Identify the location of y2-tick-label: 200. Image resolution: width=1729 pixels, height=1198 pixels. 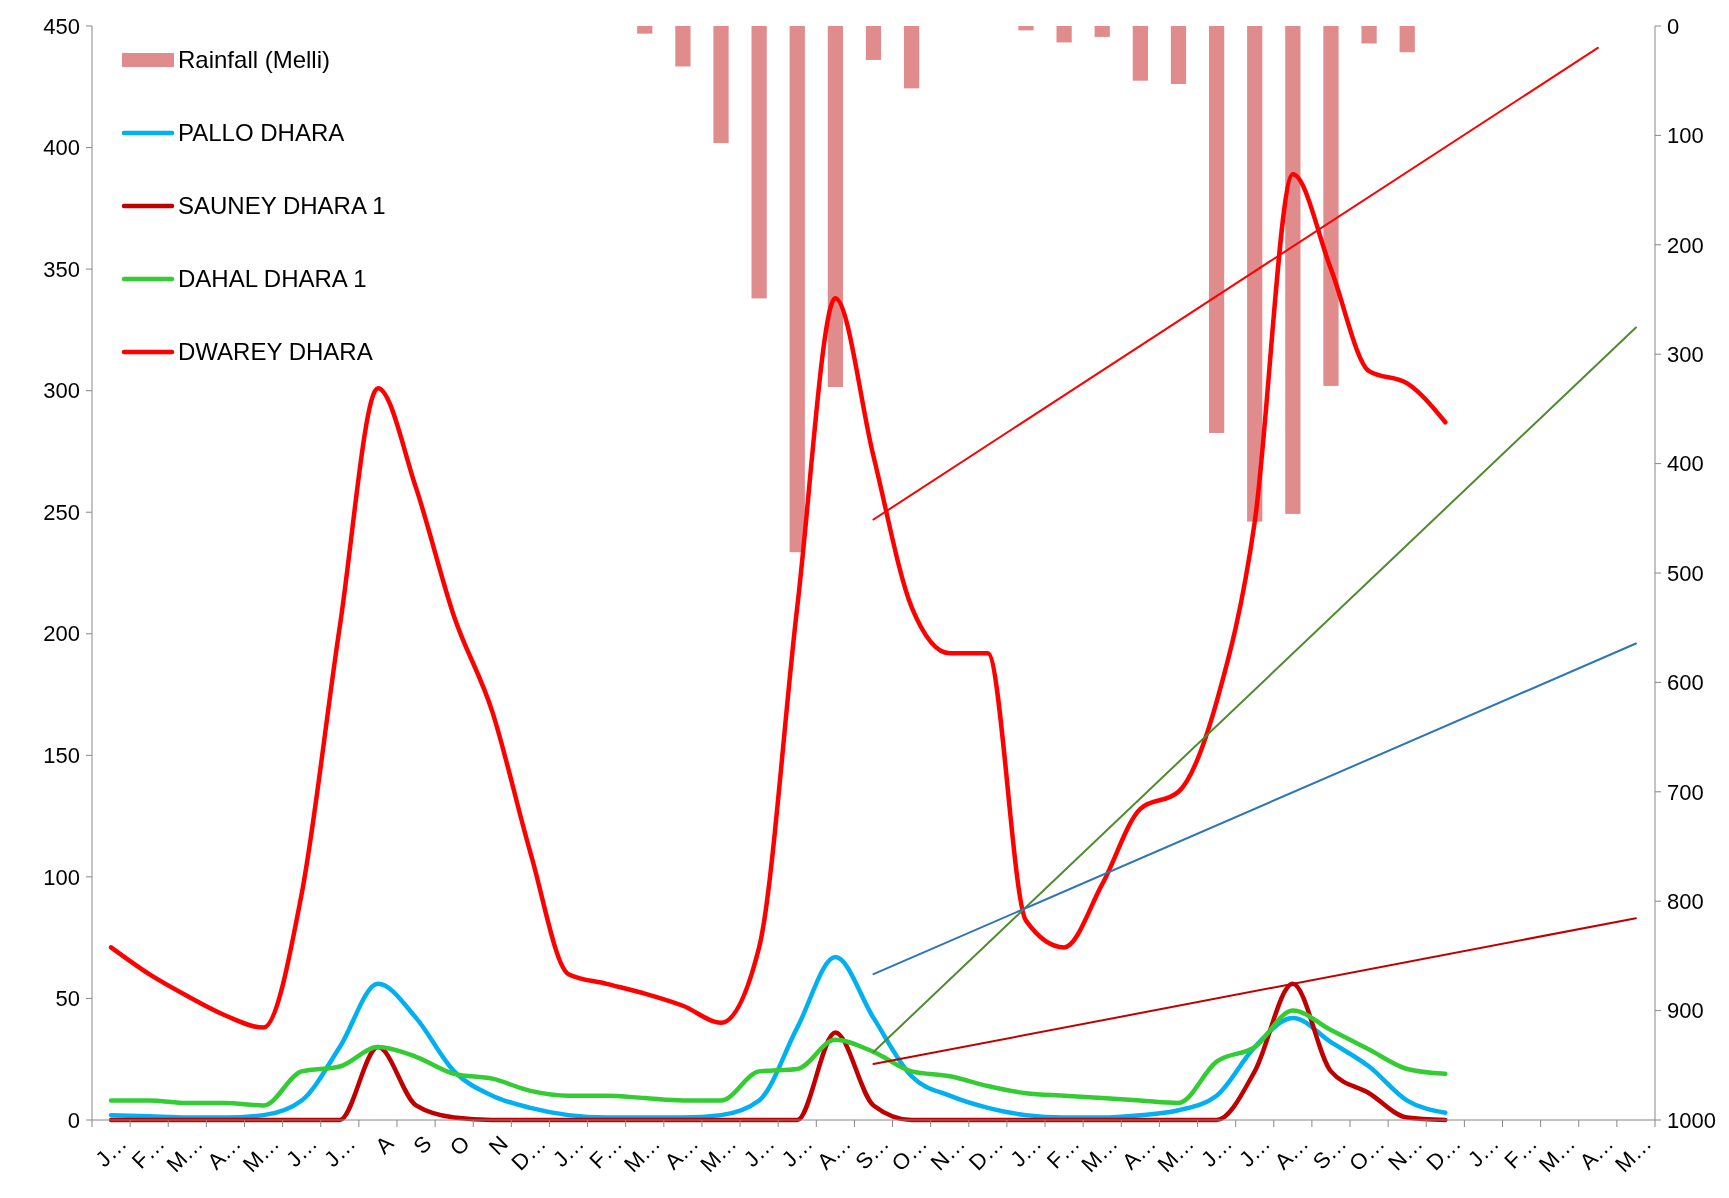
(1685, 245).